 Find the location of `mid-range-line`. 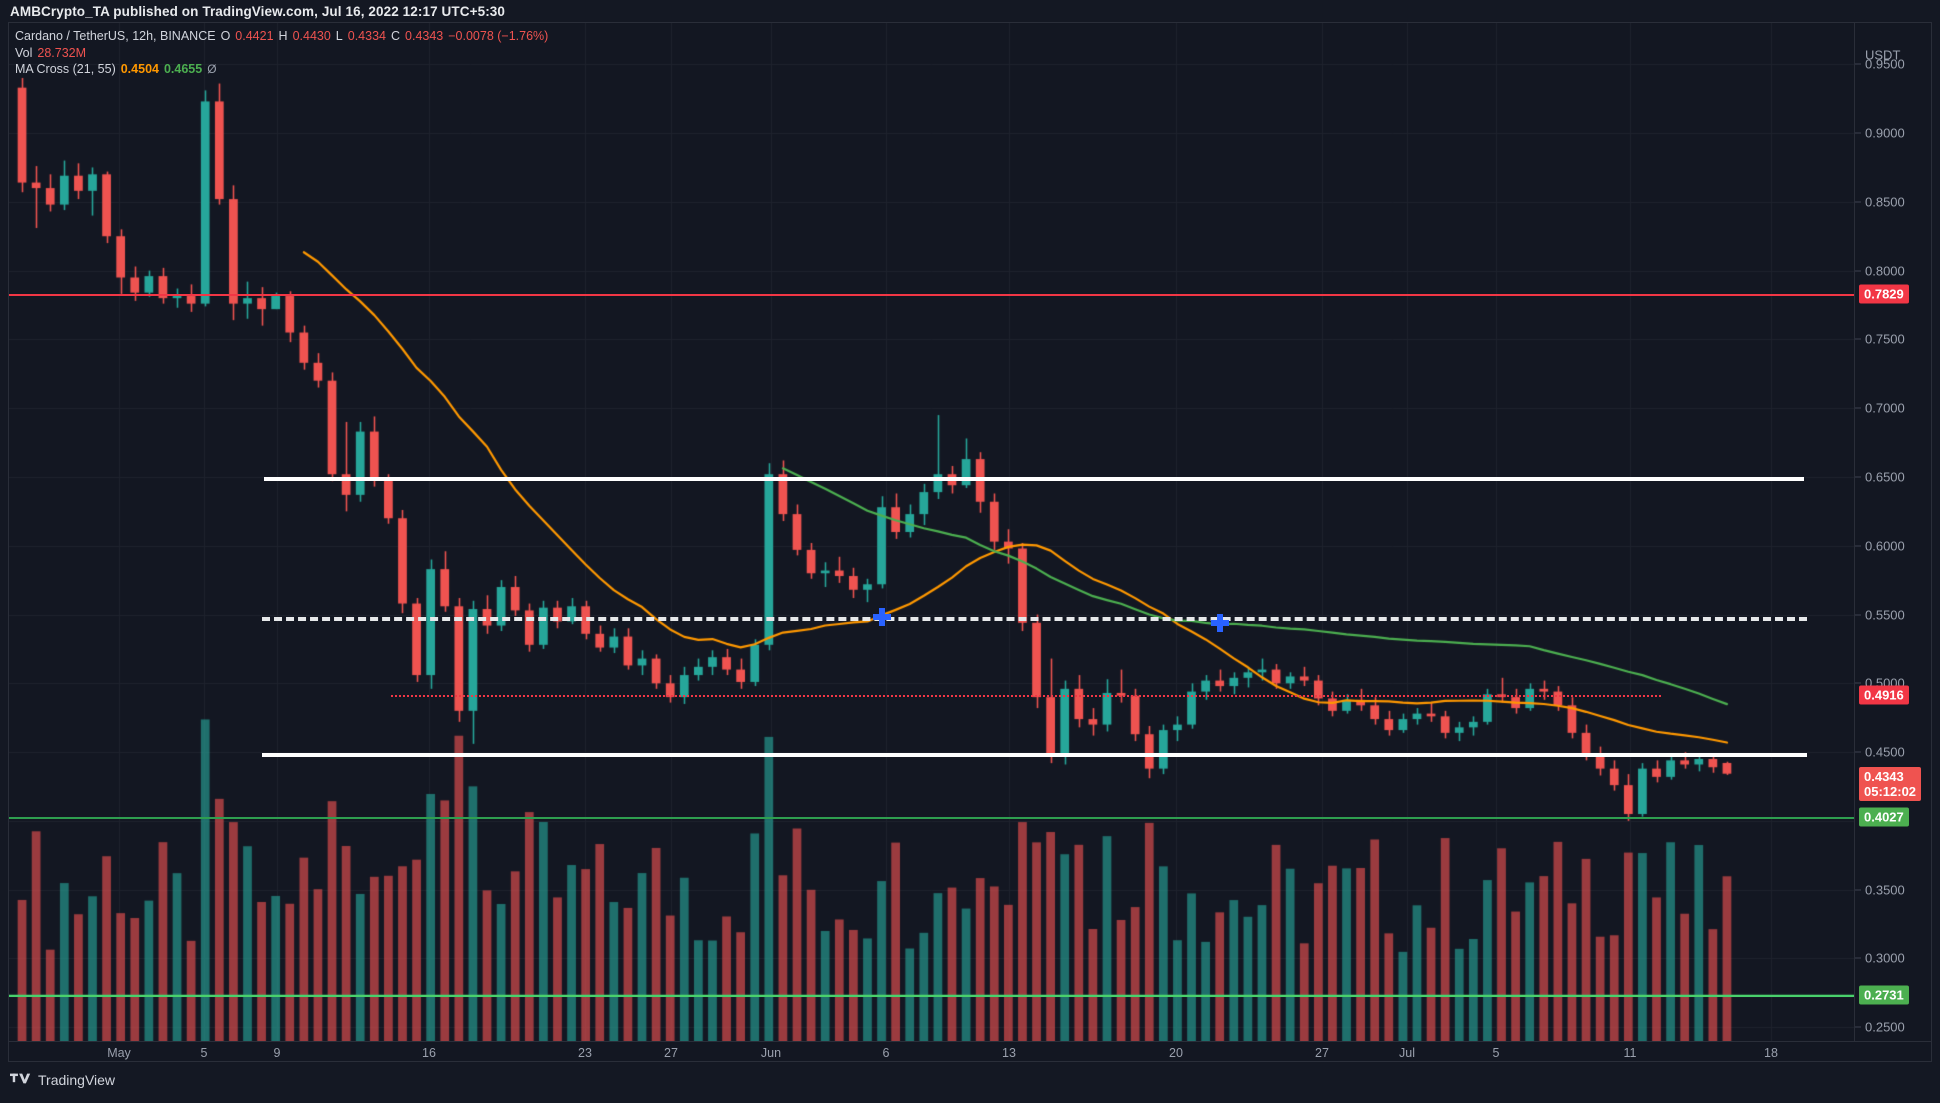

mid-range-line is located at coordinates (1034, 619).